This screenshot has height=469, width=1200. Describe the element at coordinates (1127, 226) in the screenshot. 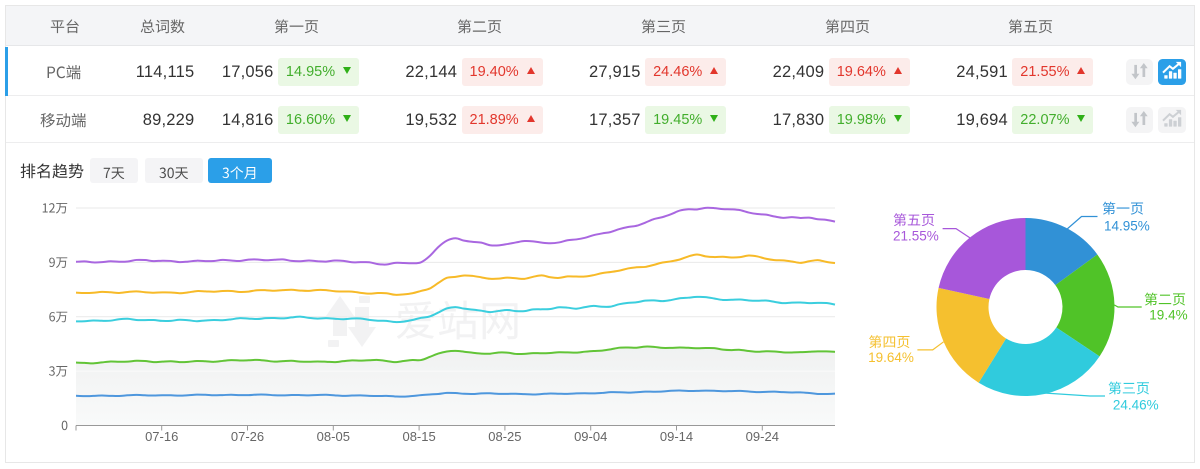

I see `svg-text: 14.95%` at that location.